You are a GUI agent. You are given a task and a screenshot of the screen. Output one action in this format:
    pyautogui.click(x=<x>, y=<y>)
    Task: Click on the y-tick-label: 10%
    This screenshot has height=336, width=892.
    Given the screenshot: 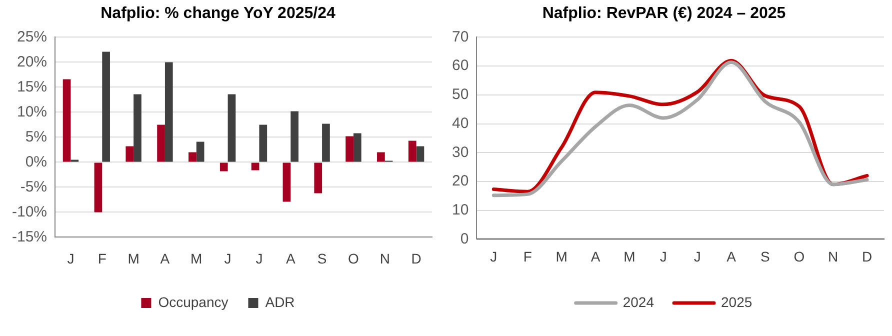 What is the action you would take?
    pyautogui.click(x=32, y=111)
    